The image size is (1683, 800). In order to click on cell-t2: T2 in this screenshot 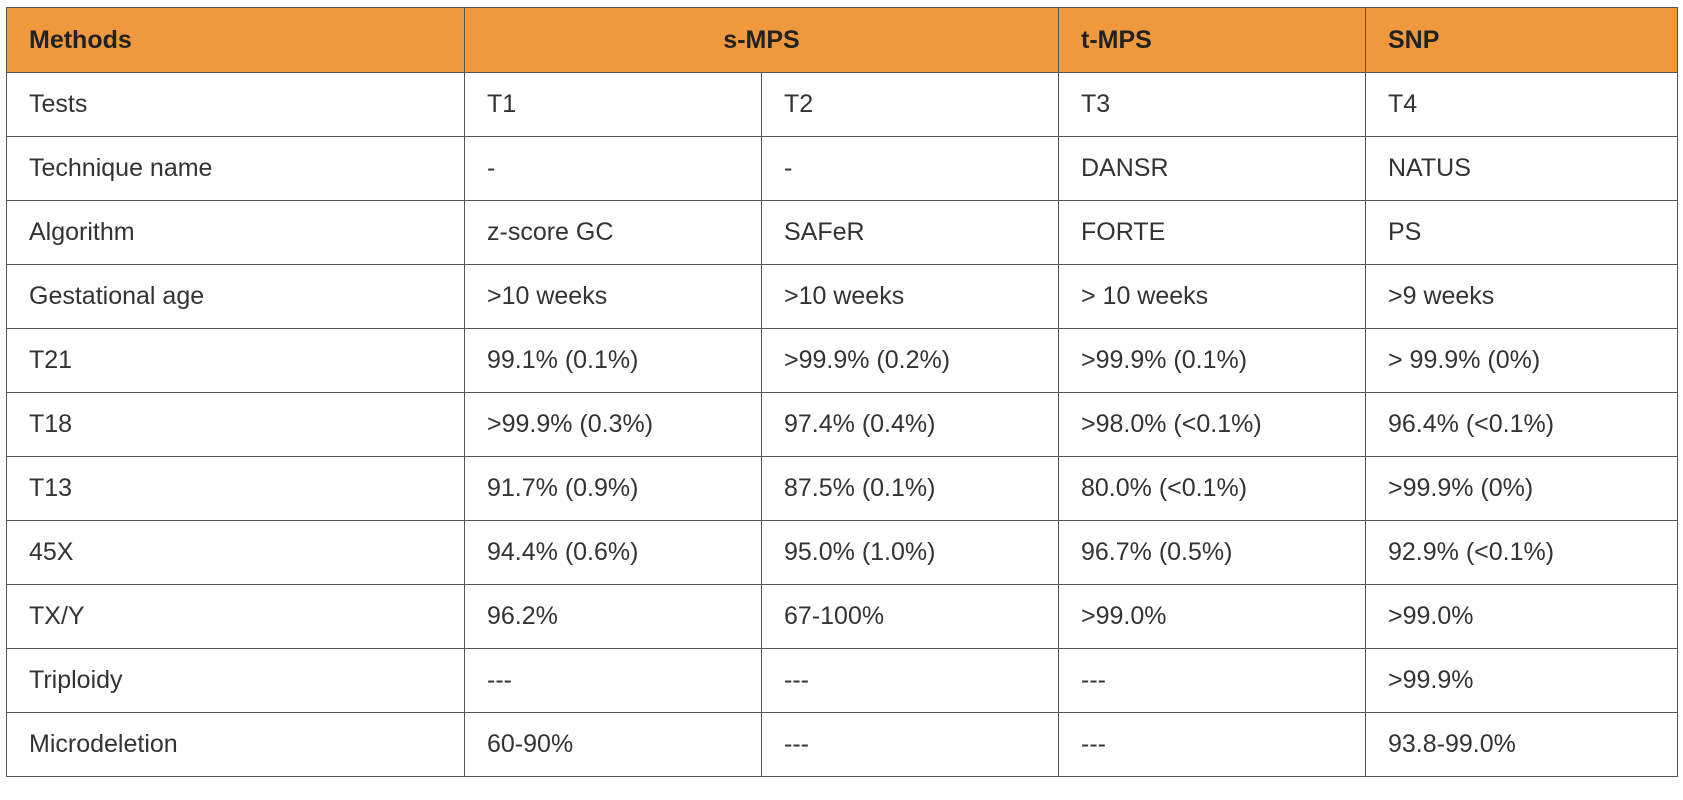, I will do `click(910, 104)`.